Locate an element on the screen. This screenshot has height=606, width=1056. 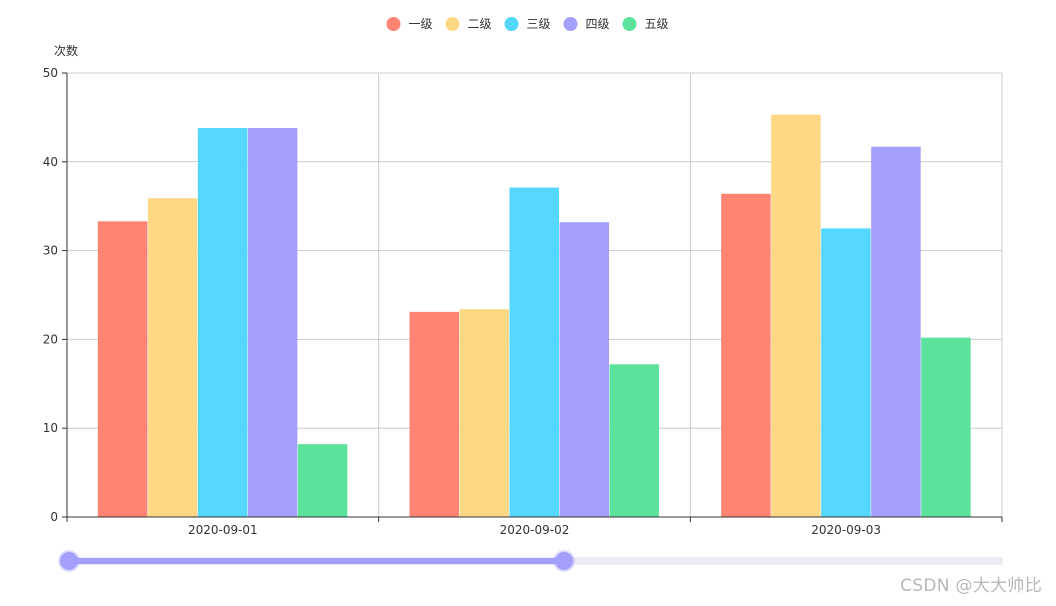
y-tick-label: 20 is located at coordinates (50, 339).